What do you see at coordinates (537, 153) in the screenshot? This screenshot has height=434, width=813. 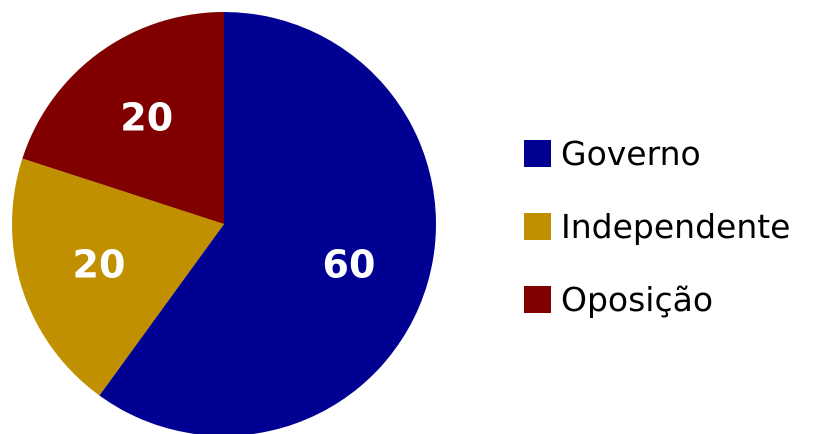 I see `legend-swatch-governo` at bounding box center [537, 153].